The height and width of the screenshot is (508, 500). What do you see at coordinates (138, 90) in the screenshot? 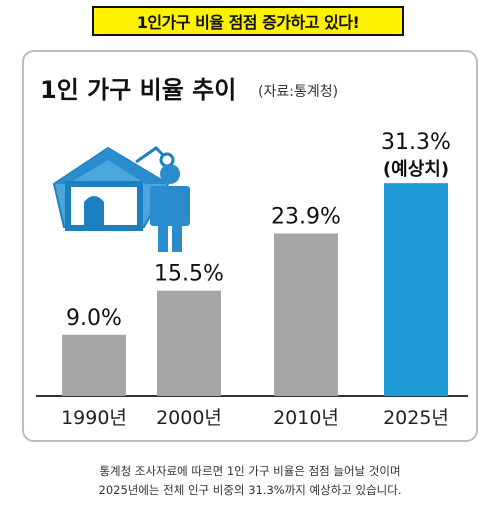
I see `chart-title: 1인 가구 비율 추이` at bounding box center [138, 90].